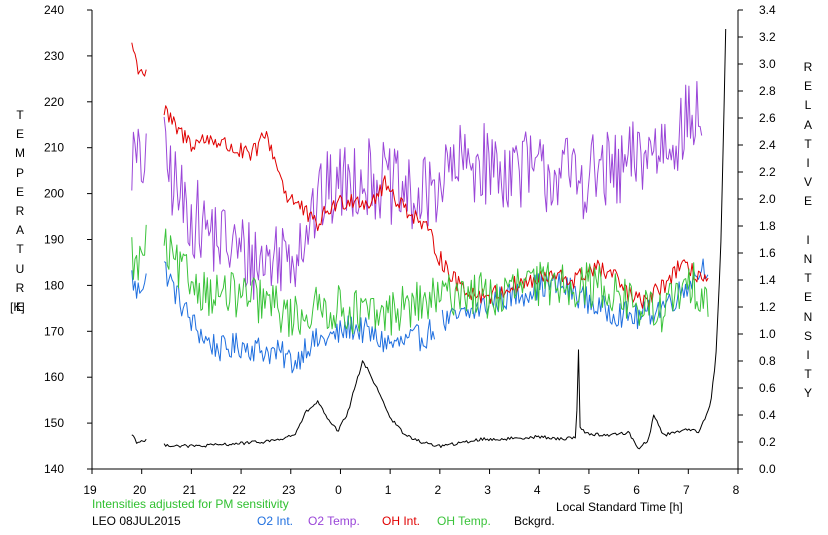  I want to click on y-tick-label-right: 0.0, so click(767, 469).